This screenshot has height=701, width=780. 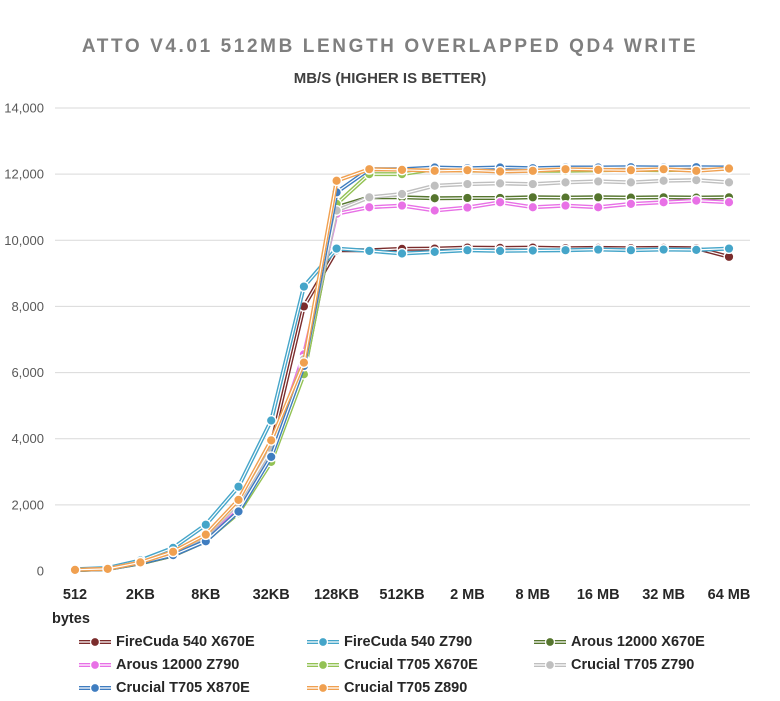 What do you see at coordinates (271, 595) in the screenshot?
I see `x-tick-label: 32KB` at bounding box center [271, 595].